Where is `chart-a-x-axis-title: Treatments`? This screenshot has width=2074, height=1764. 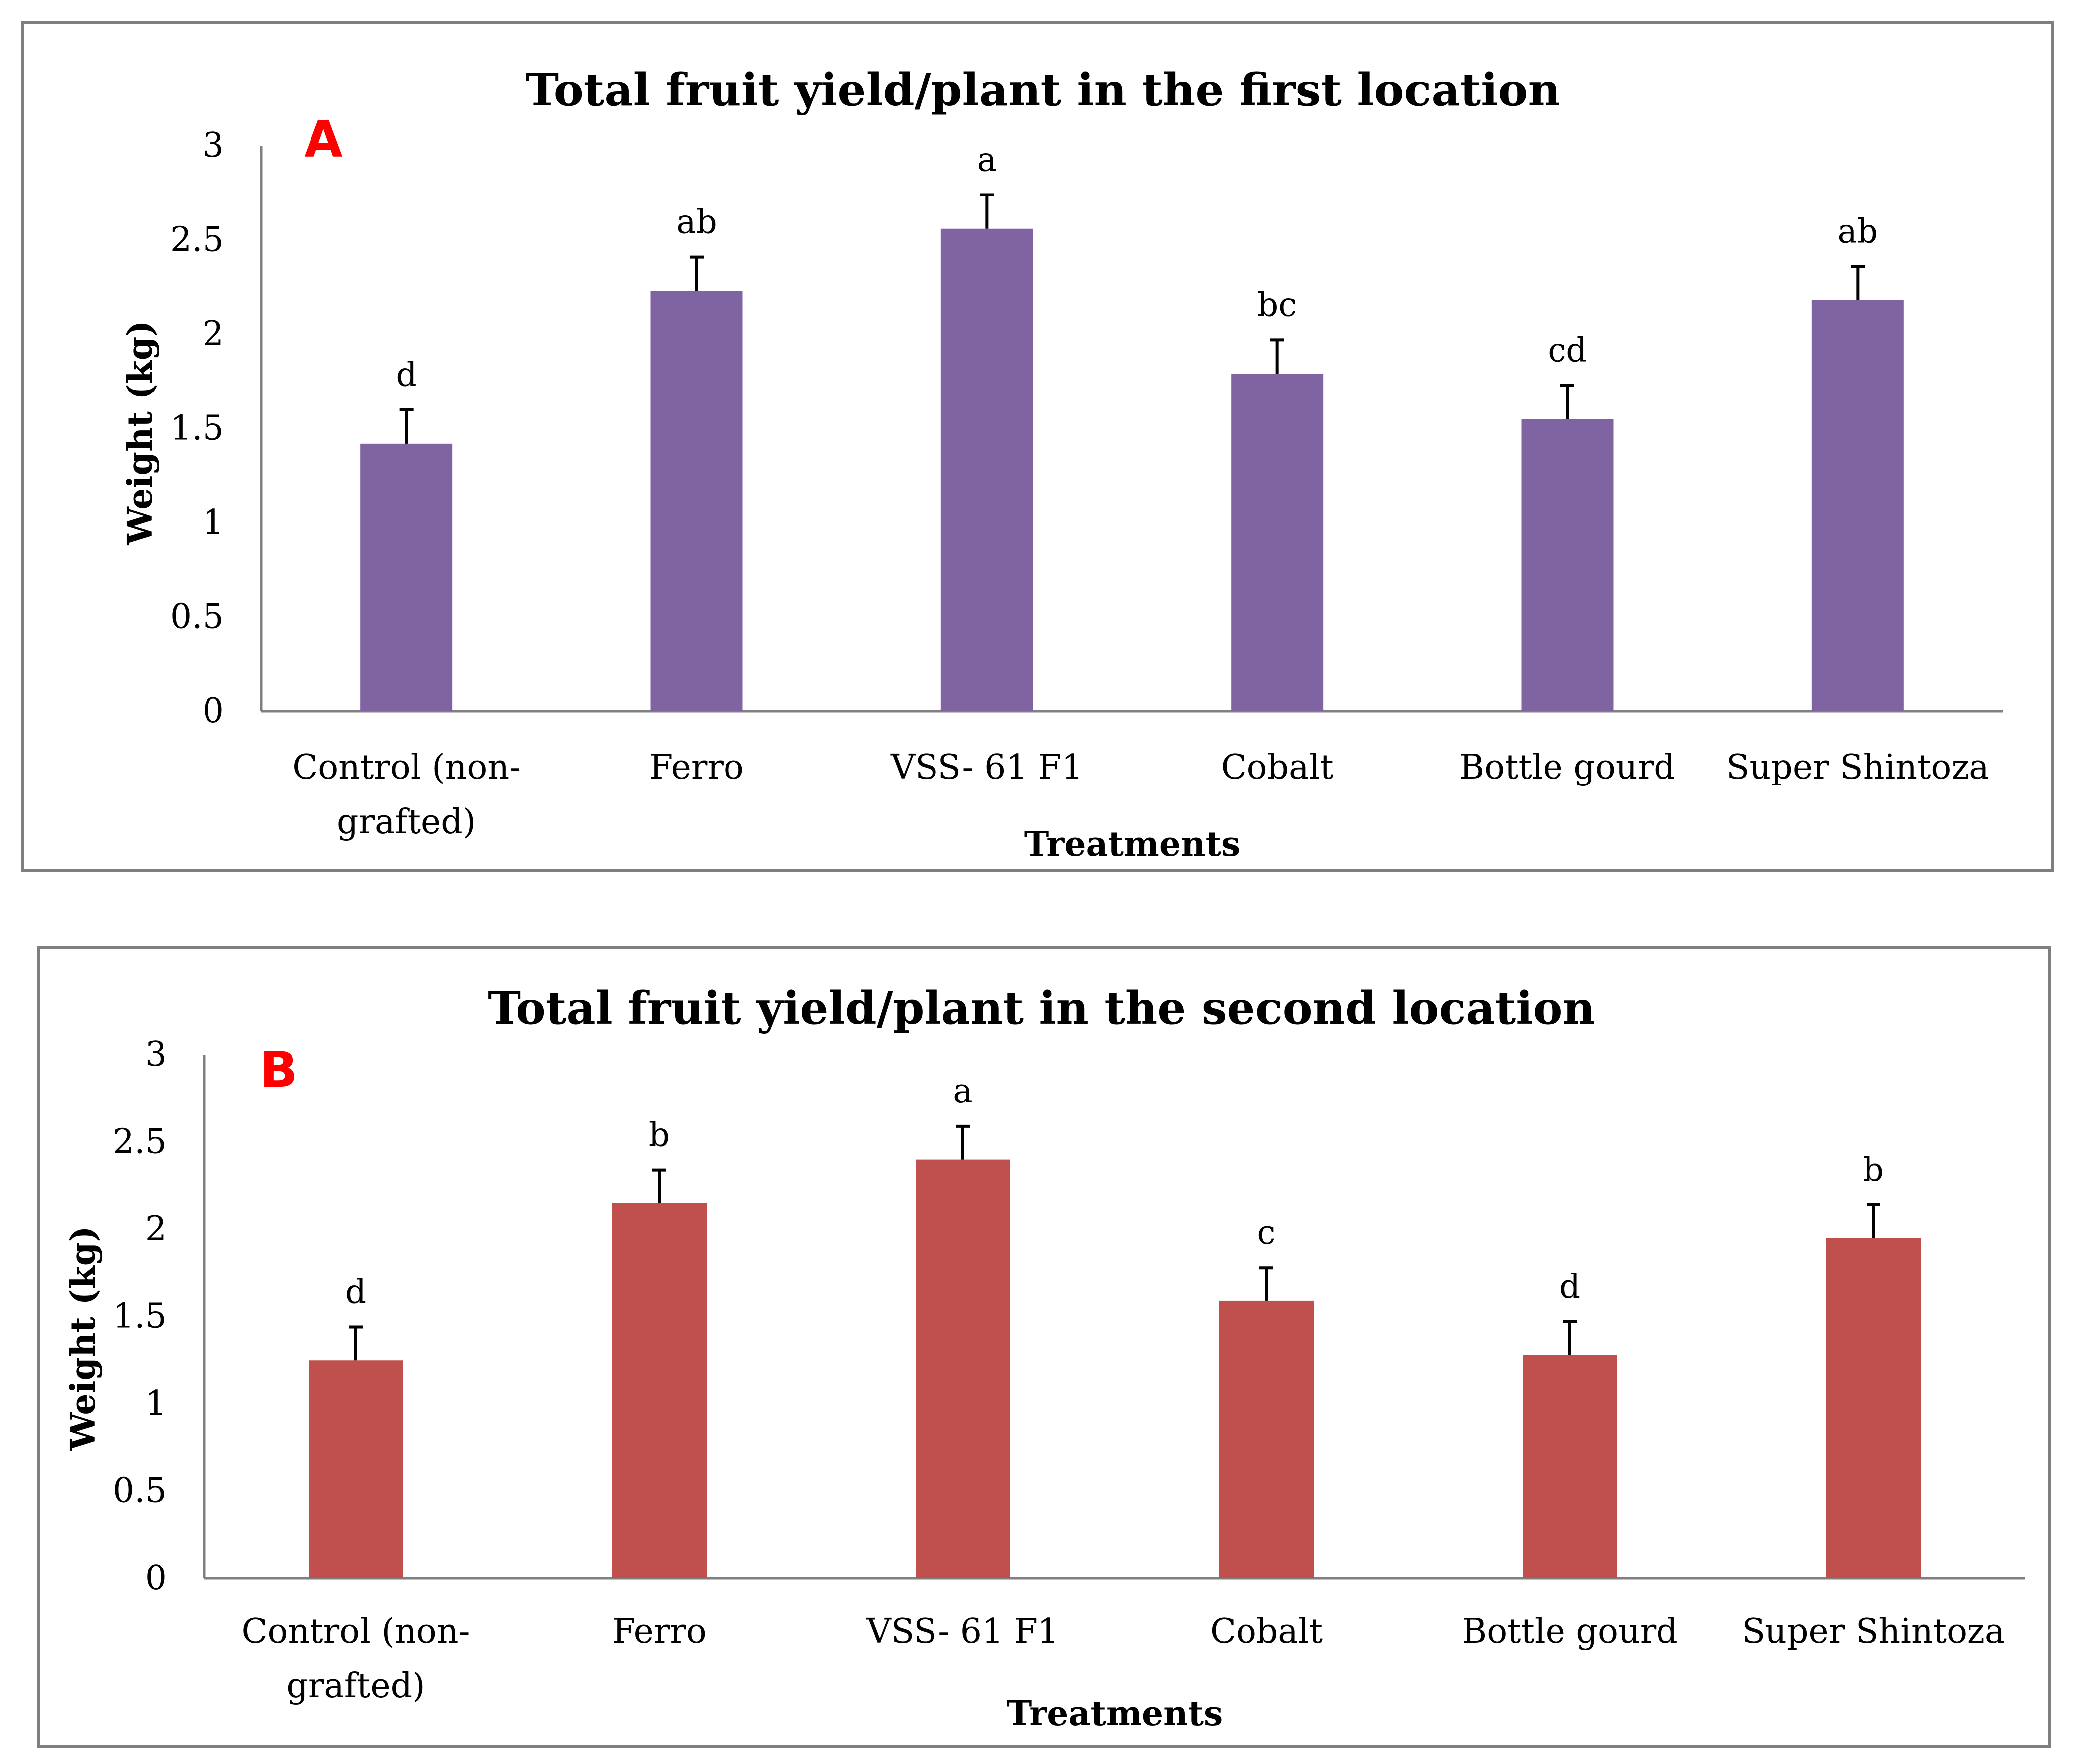
chart-a-x-axis-title: Treatments is located at coordinates (1132, 844).